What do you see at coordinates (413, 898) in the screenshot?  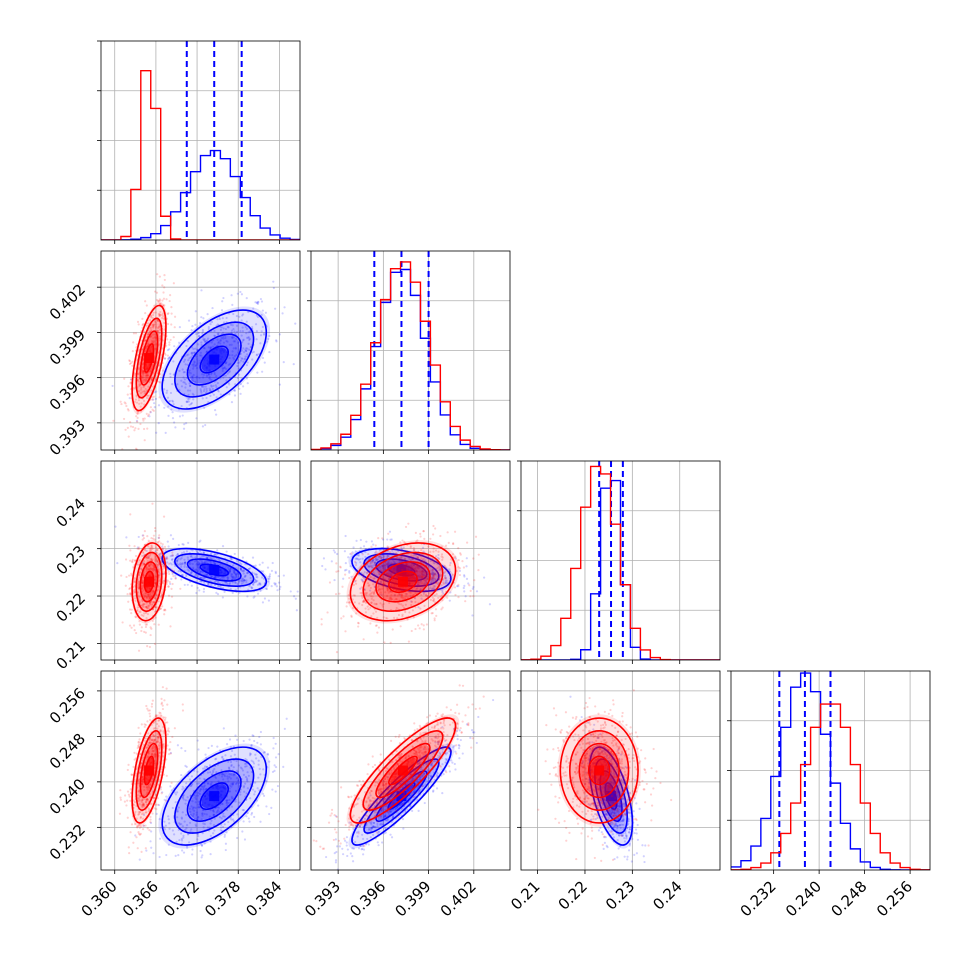 I see `x-tick-label: 0.399` at bounding box center [413, 898].